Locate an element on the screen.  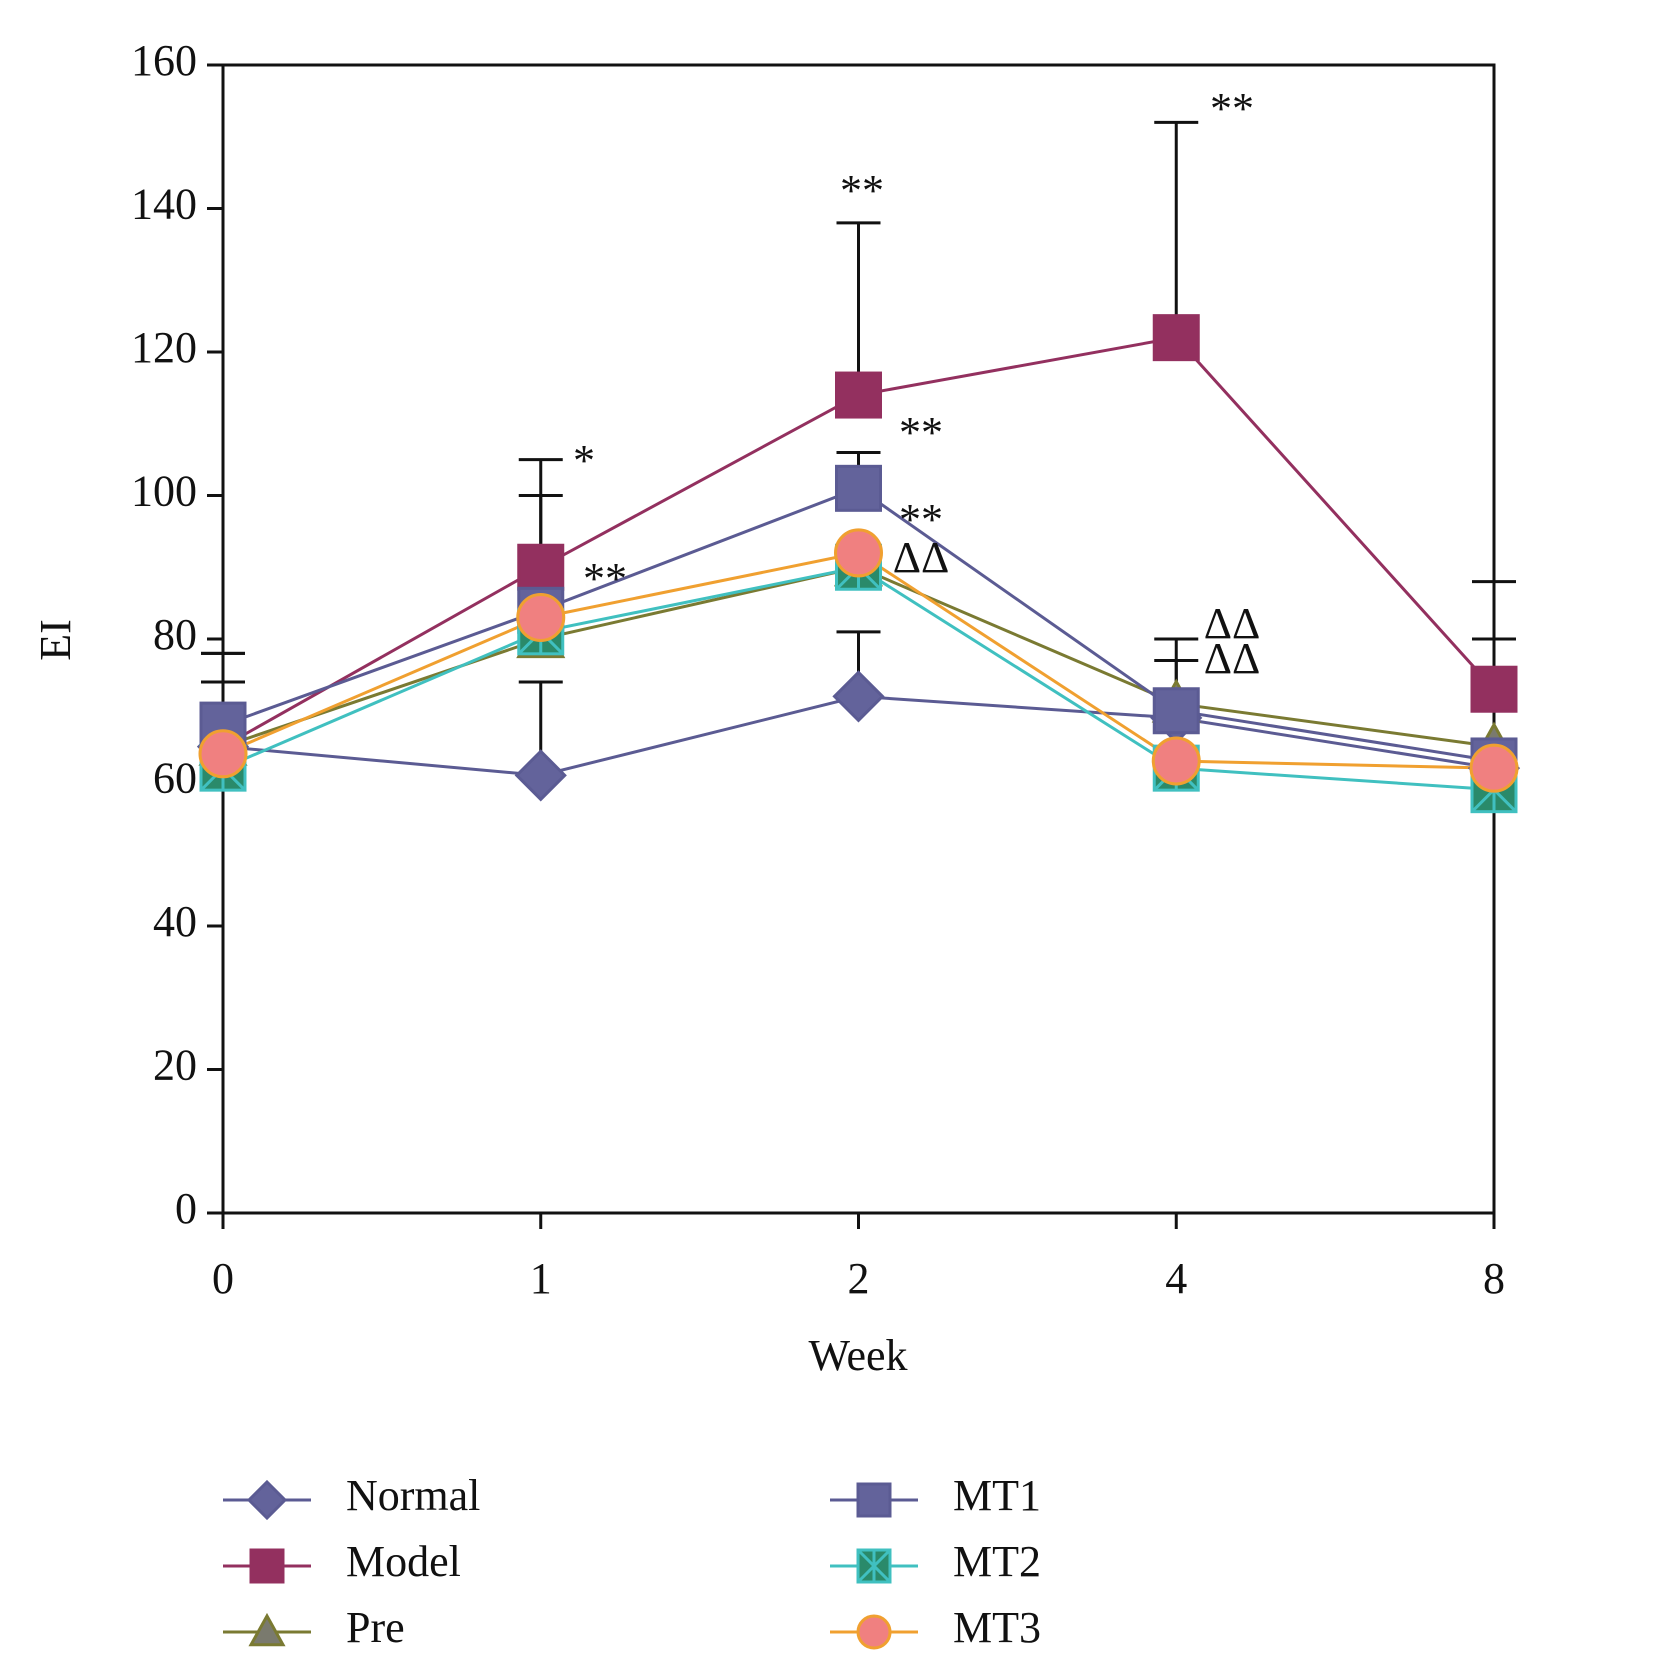
legend-label: Model is located at coordinates (403, 1561).